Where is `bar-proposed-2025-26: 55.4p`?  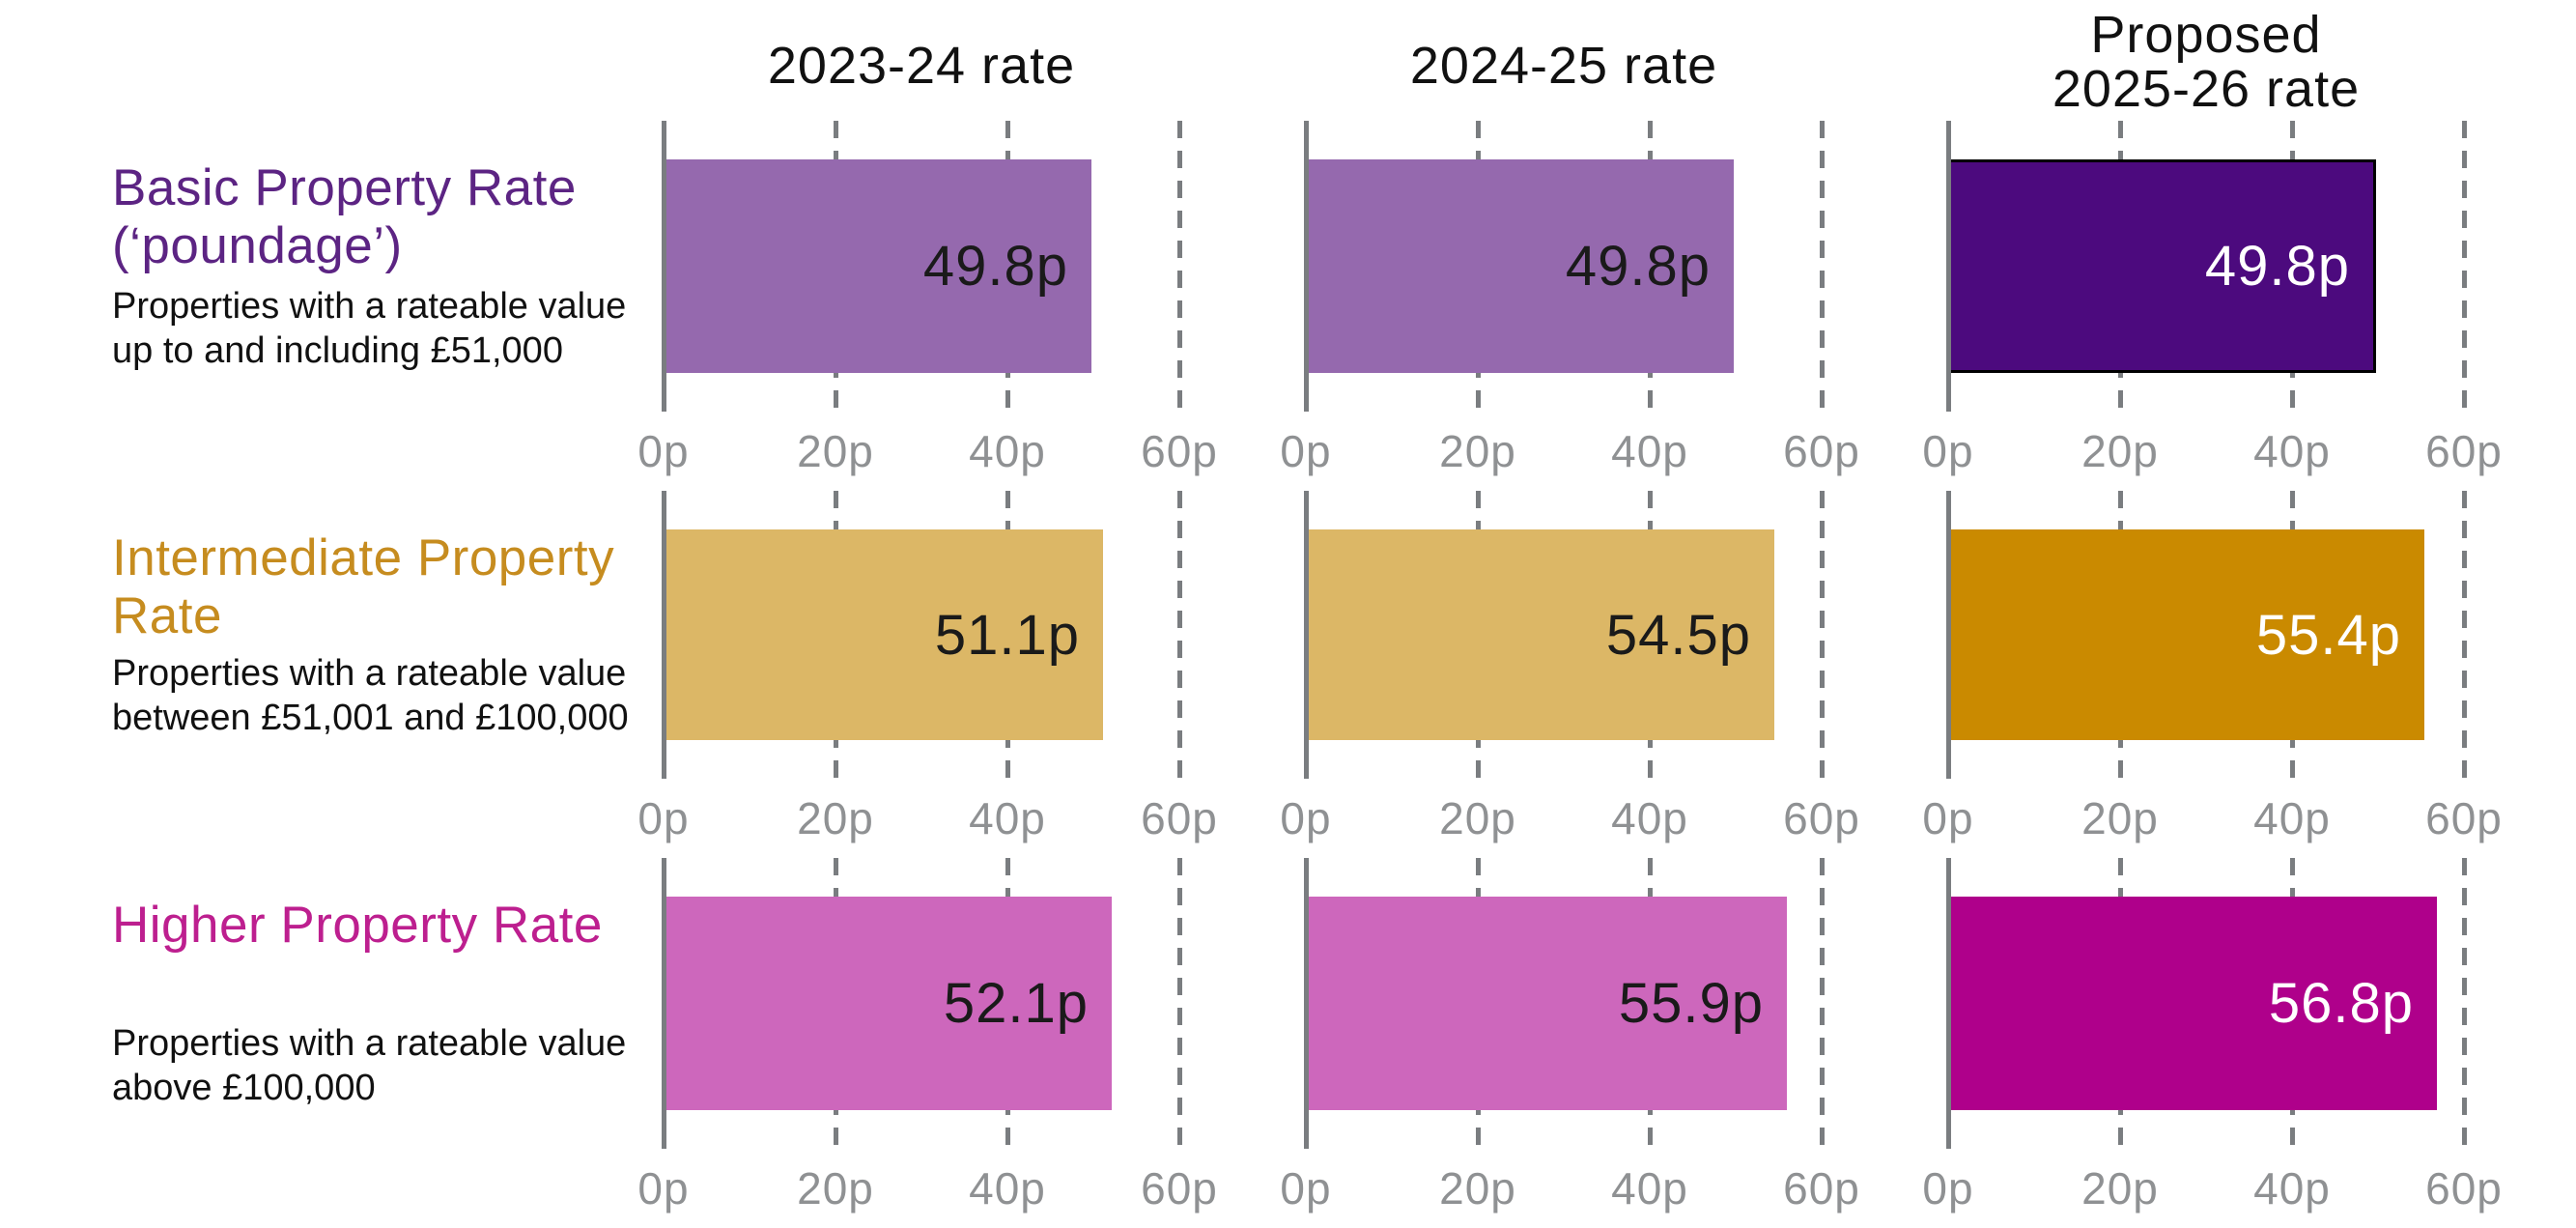 bar-proposed-2025-26: 55.4p is located at coordinates (2186, 634).